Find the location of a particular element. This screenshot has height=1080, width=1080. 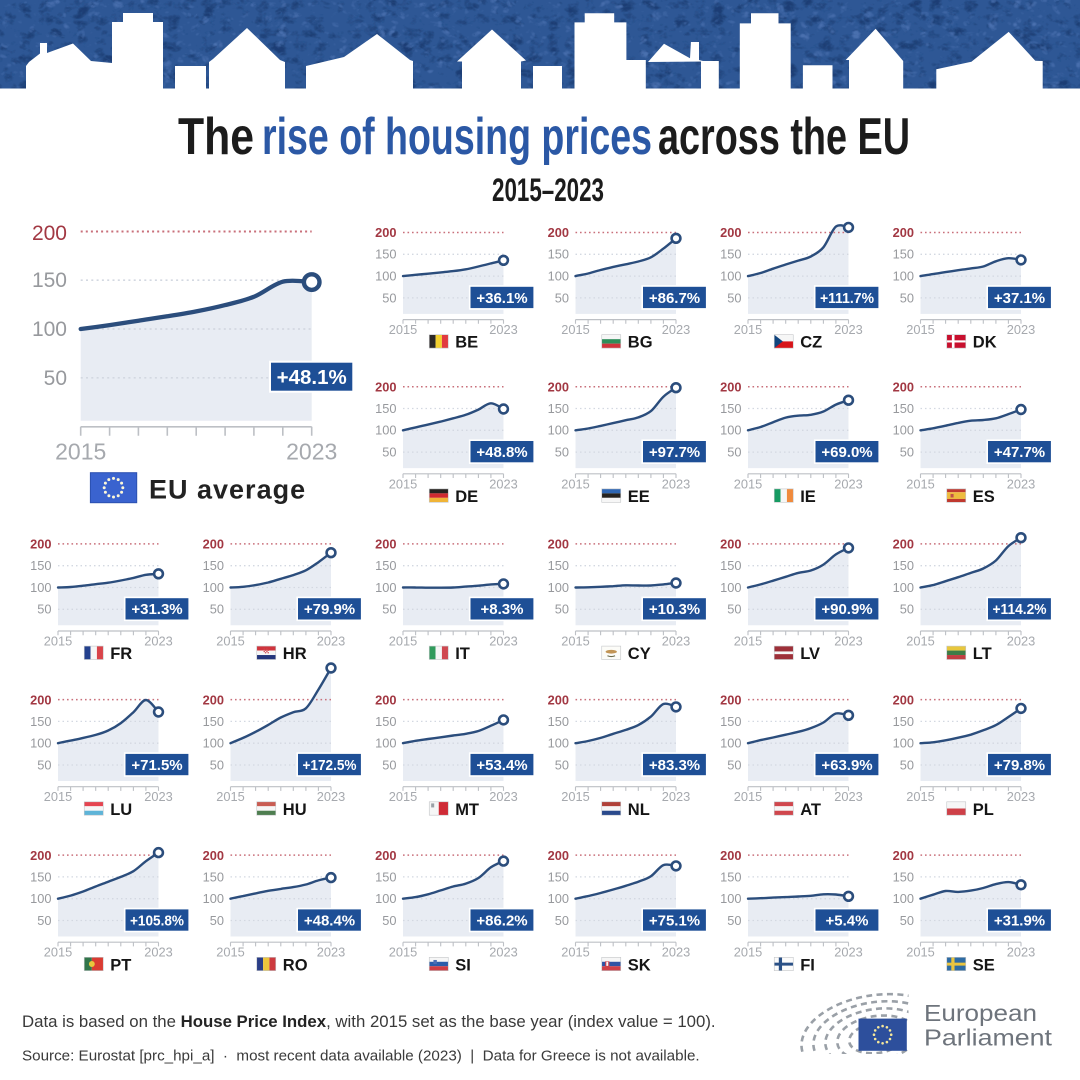

svg-text: +10.3% is located at coordinates (674, 609).